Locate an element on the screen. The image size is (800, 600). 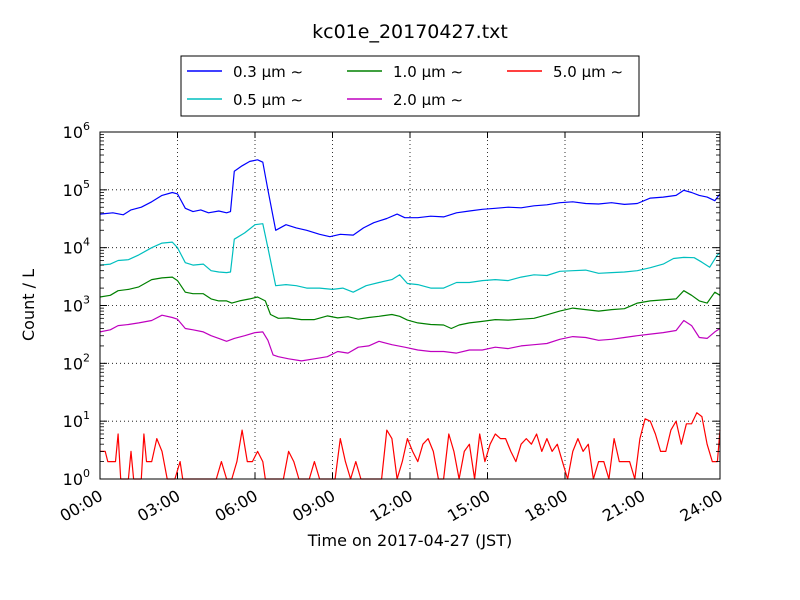
y-tick-label: 10⁴ is located at coordinates (76, 247).